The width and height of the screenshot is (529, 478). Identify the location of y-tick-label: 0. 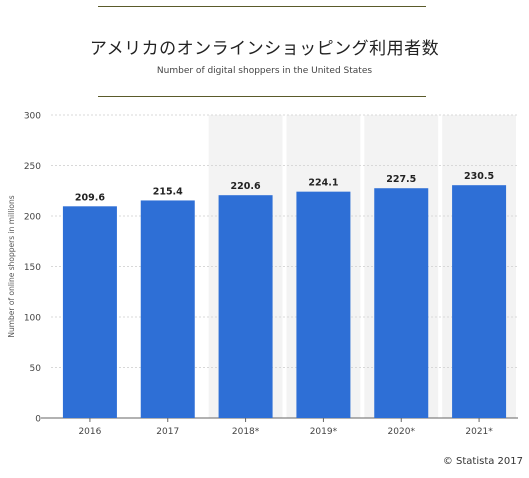
(38, 420).